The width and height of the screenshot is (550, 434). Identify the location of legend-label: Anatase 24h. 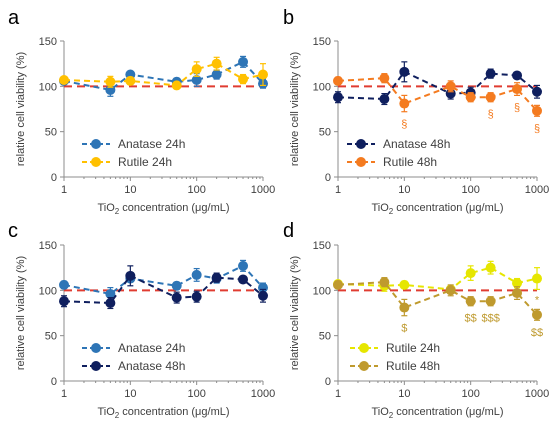
(151, 348).